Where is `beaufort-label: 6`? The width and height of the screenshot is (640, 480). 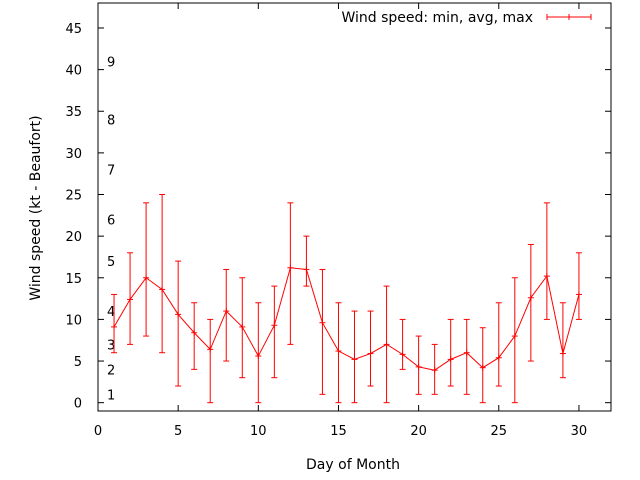
beaufort-label: 6 is located at coordinates (111, 220).